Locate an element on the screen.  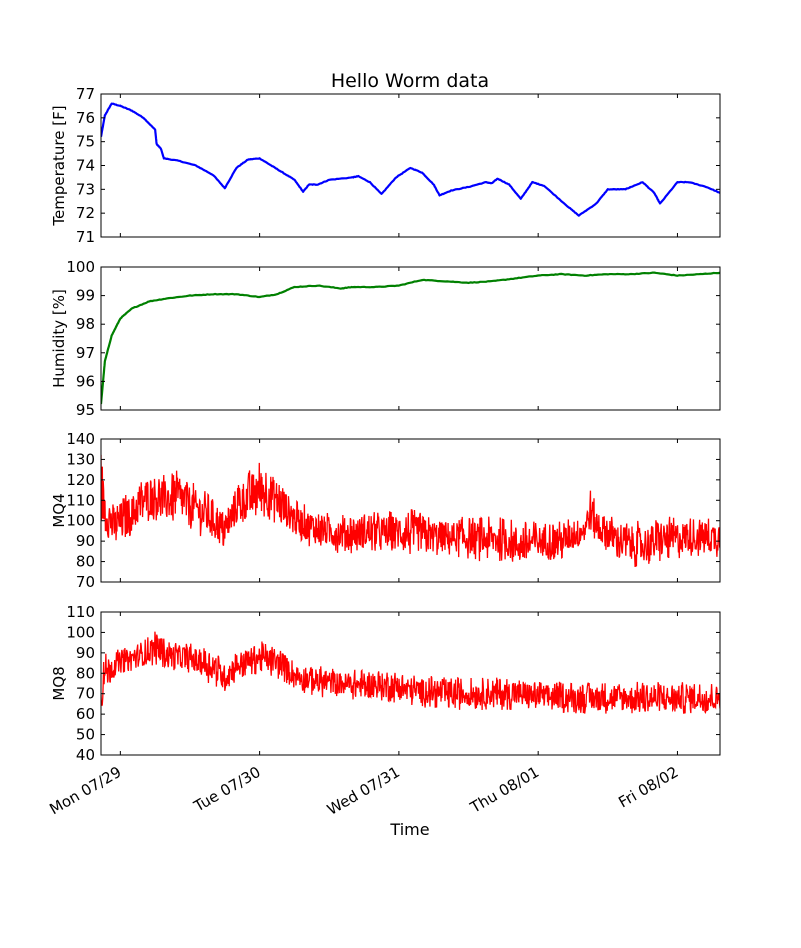
y-tick-label: 76 is located at coordinates (85, 118).